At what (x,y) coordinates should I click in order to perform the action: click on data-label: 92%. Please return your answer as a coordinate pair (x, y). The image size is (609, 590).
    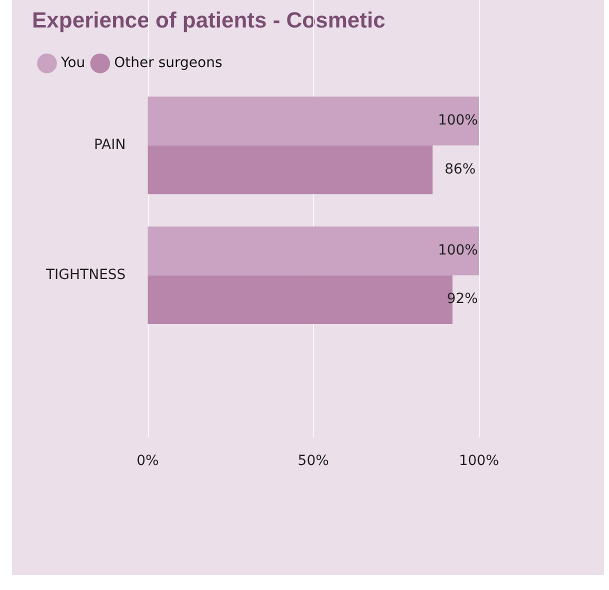
    Looking at the image, I should click on (462, 299).